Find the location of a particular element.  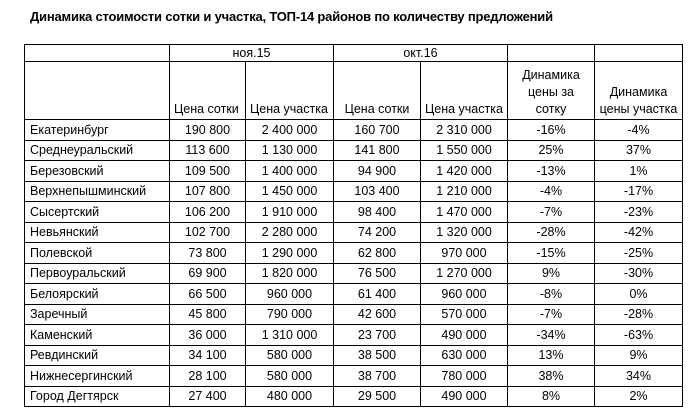

table-cell: 106 200 is located at coordinates (207, 212).